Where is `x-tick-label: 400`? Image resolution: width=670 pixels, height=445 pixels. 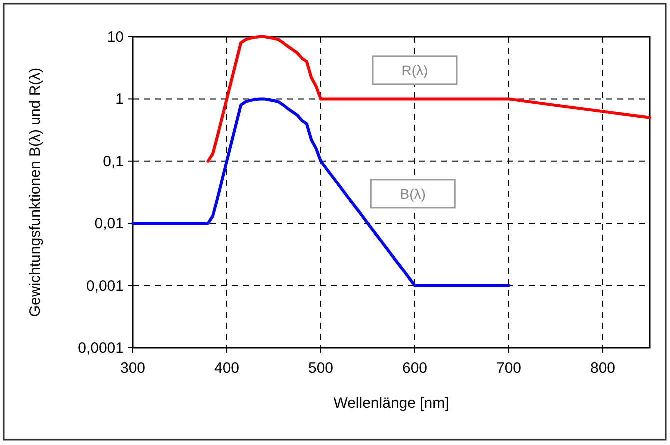 x-tick-label: 400 is located at coordinates (227, 368).